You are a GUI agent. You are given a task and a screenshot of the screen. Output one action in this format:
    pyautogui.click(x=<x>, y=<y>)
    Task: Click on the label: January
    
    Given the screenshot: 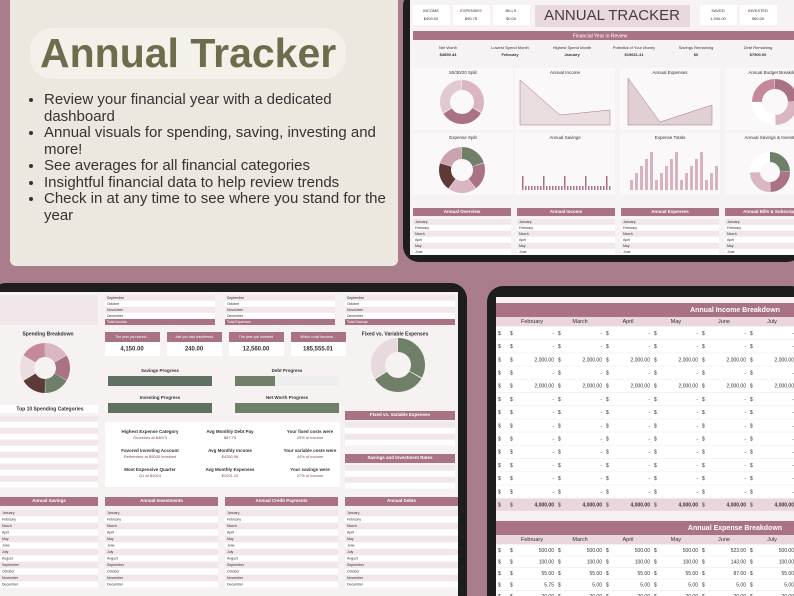 What is the action you would take?
    pyautogui.click(x=421, y=222)
    